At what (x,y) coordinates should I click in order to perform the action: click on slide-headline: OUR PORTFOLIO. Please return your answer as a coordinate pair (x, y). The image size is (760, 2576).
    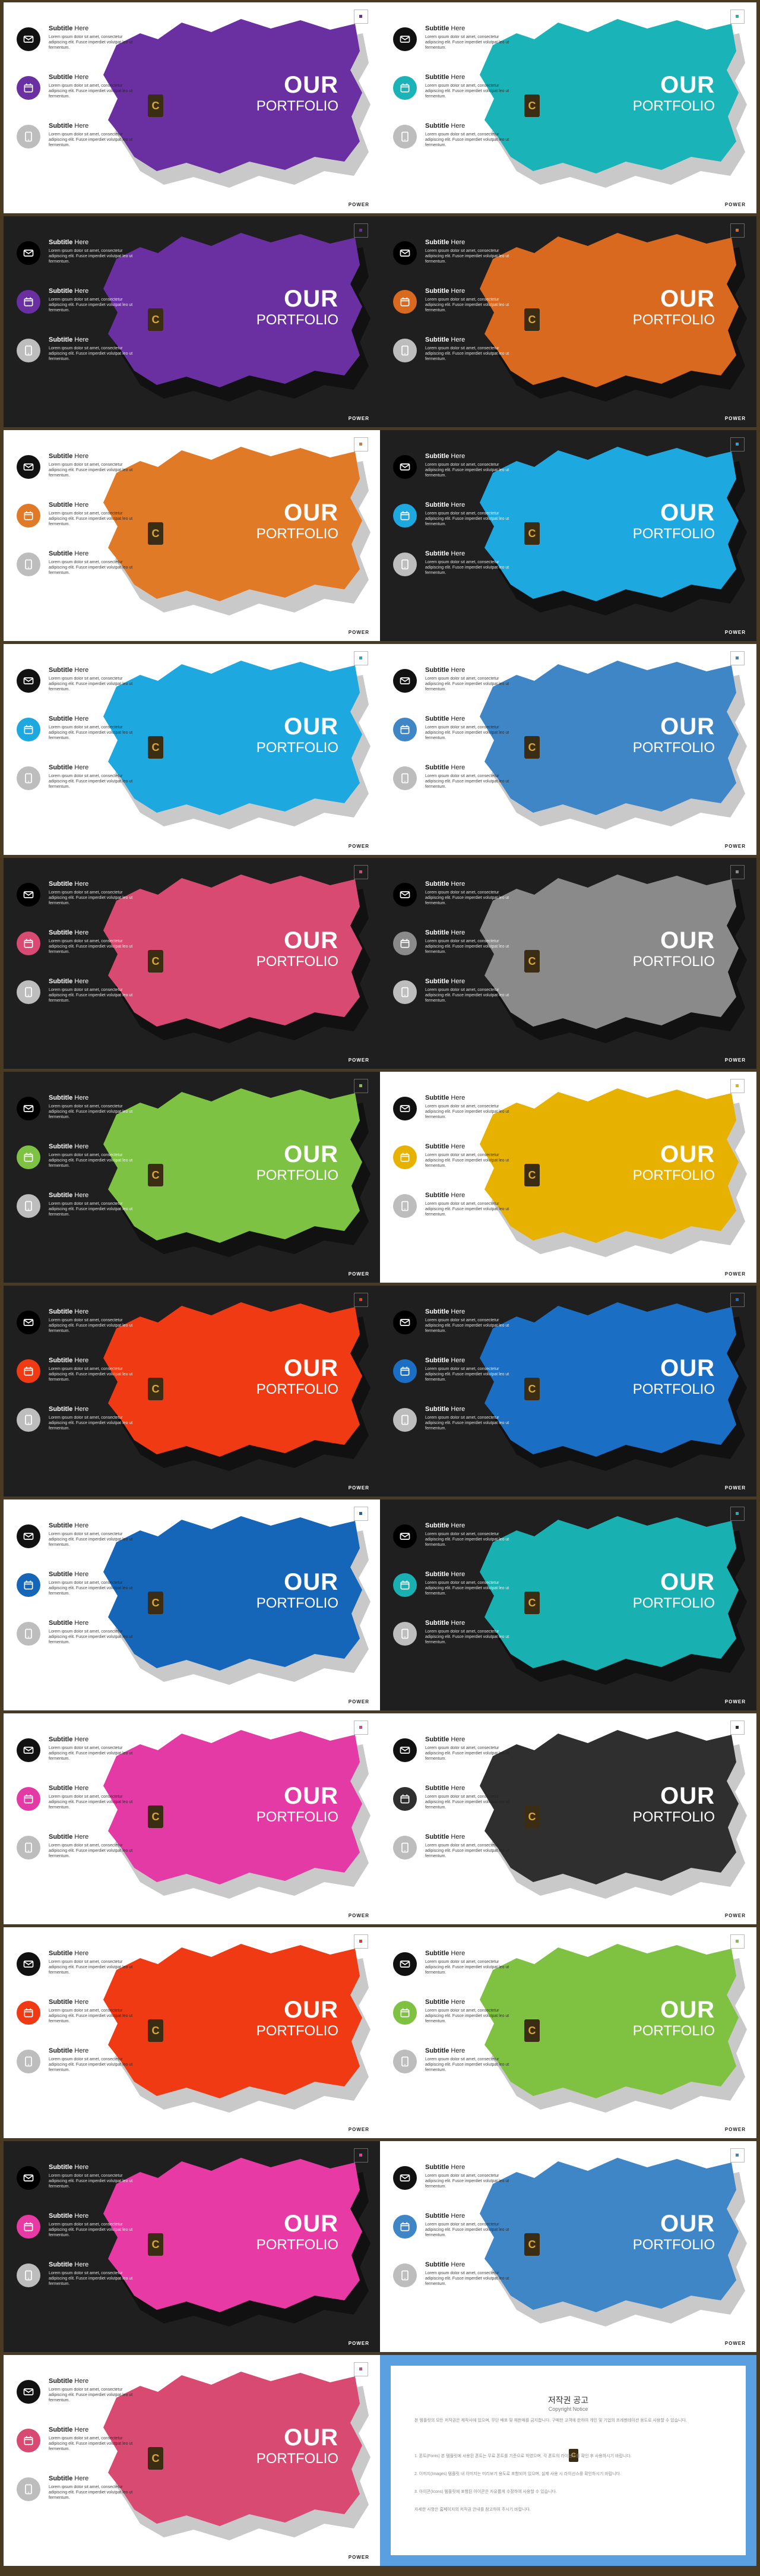
    Looking at the image, I should click on (297, 521).